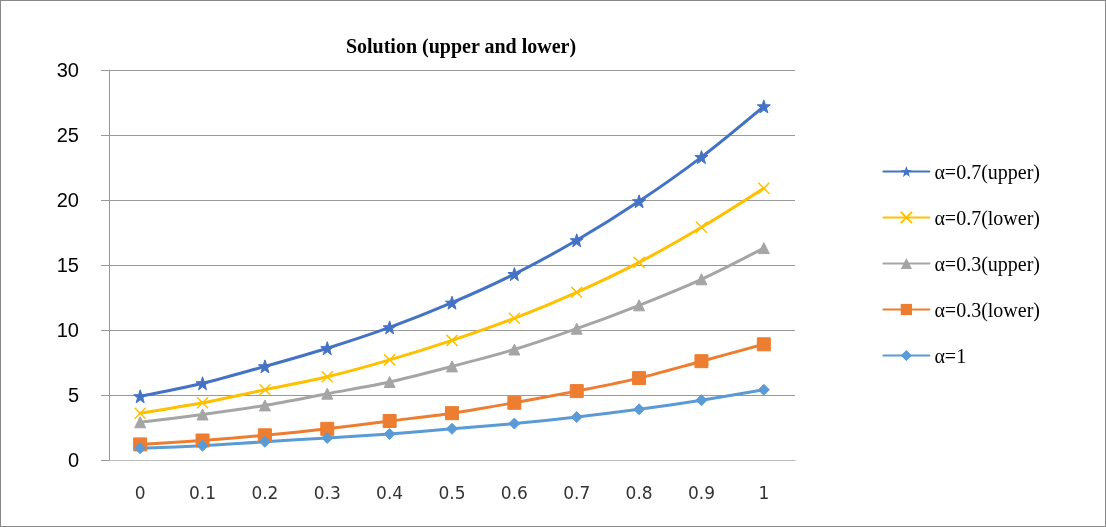  I want to click on y-tick-label: 25, so click(67, 135).